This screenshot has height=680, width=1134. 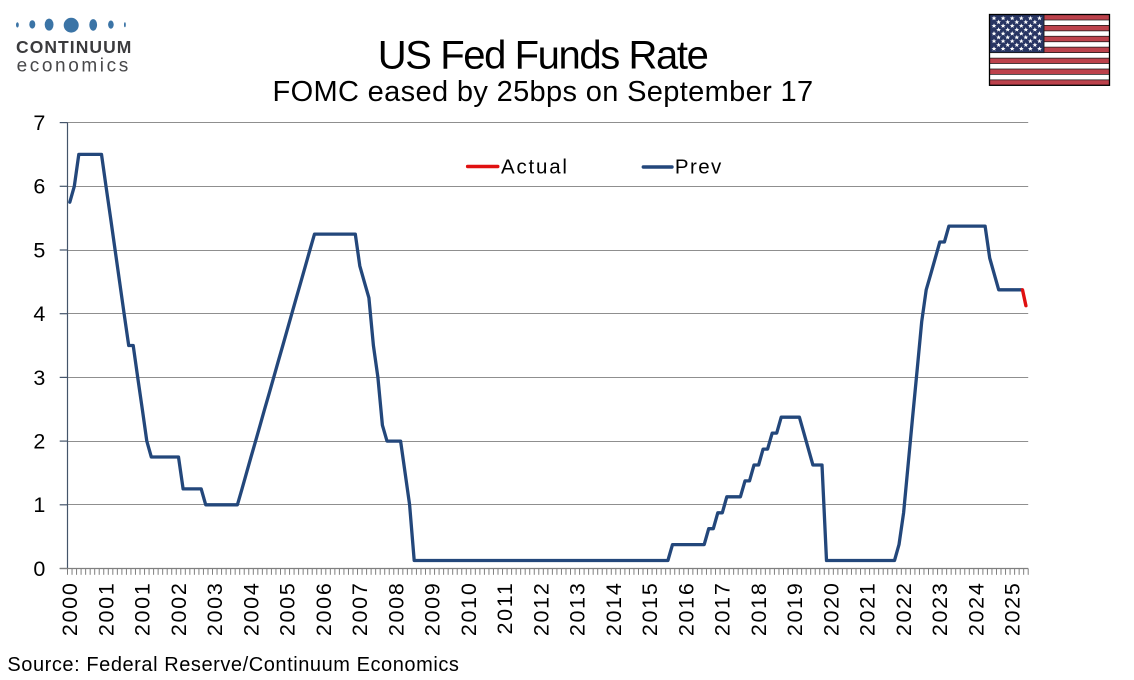 What do you see at coordinates (699, 167) in the screenshot?
I see `svg-text: Prev` at bounding box center [699, 167].